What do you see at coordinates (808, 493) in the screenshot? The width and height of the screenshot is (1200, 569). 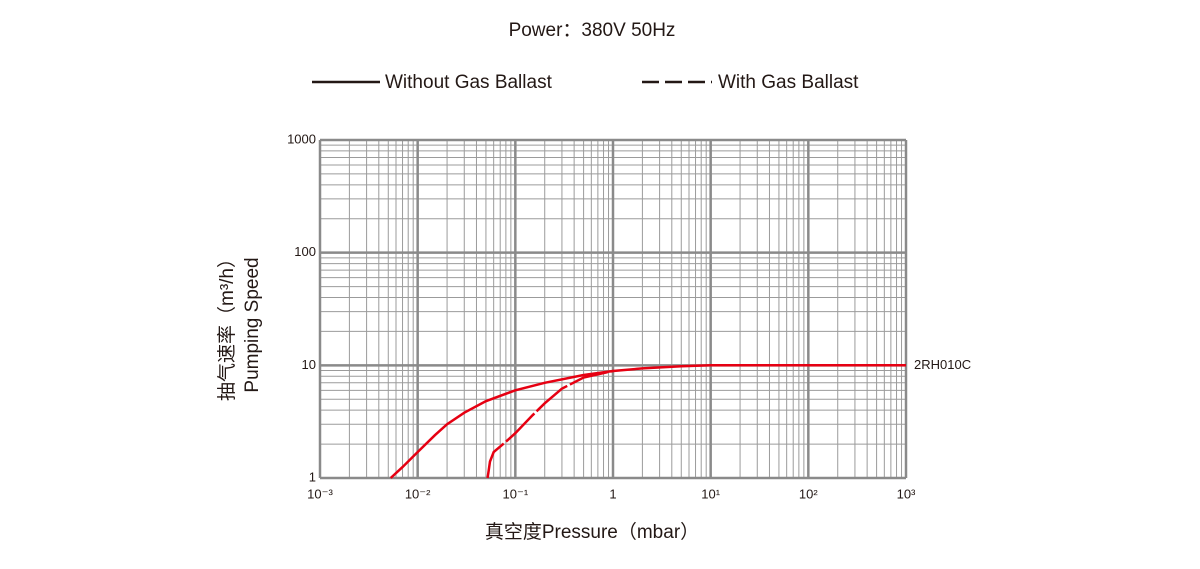 I see `x-tick-label: 10²` at bounding box center [808, 493].